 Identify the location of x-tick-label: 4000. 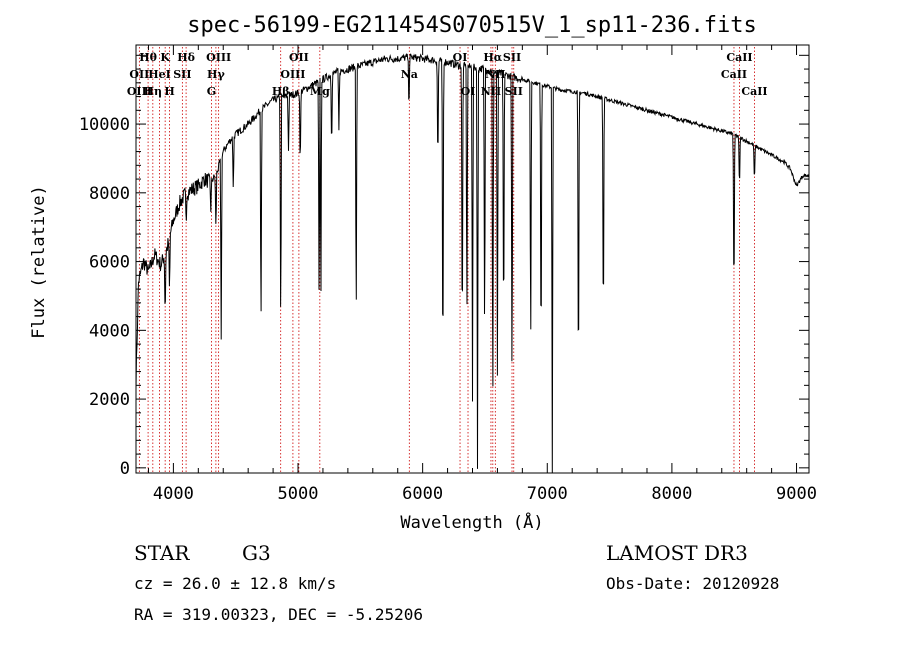
(173, 494).